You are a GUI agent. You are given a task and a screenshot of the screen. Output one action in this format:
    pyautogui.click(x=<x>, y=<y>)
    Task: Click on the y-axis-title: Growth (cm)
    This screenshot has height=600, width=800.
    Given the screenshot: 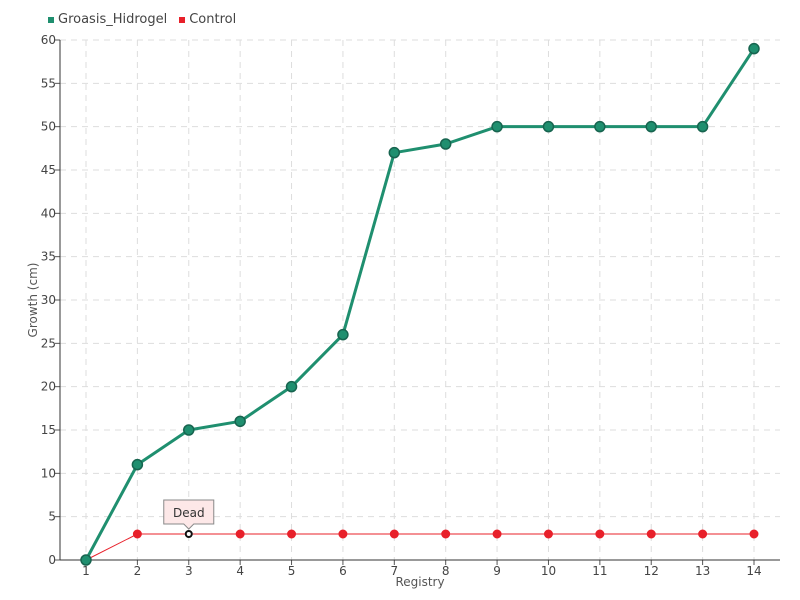 What is the action you would take?
    pyautogui.click(x=33, y=300)
    